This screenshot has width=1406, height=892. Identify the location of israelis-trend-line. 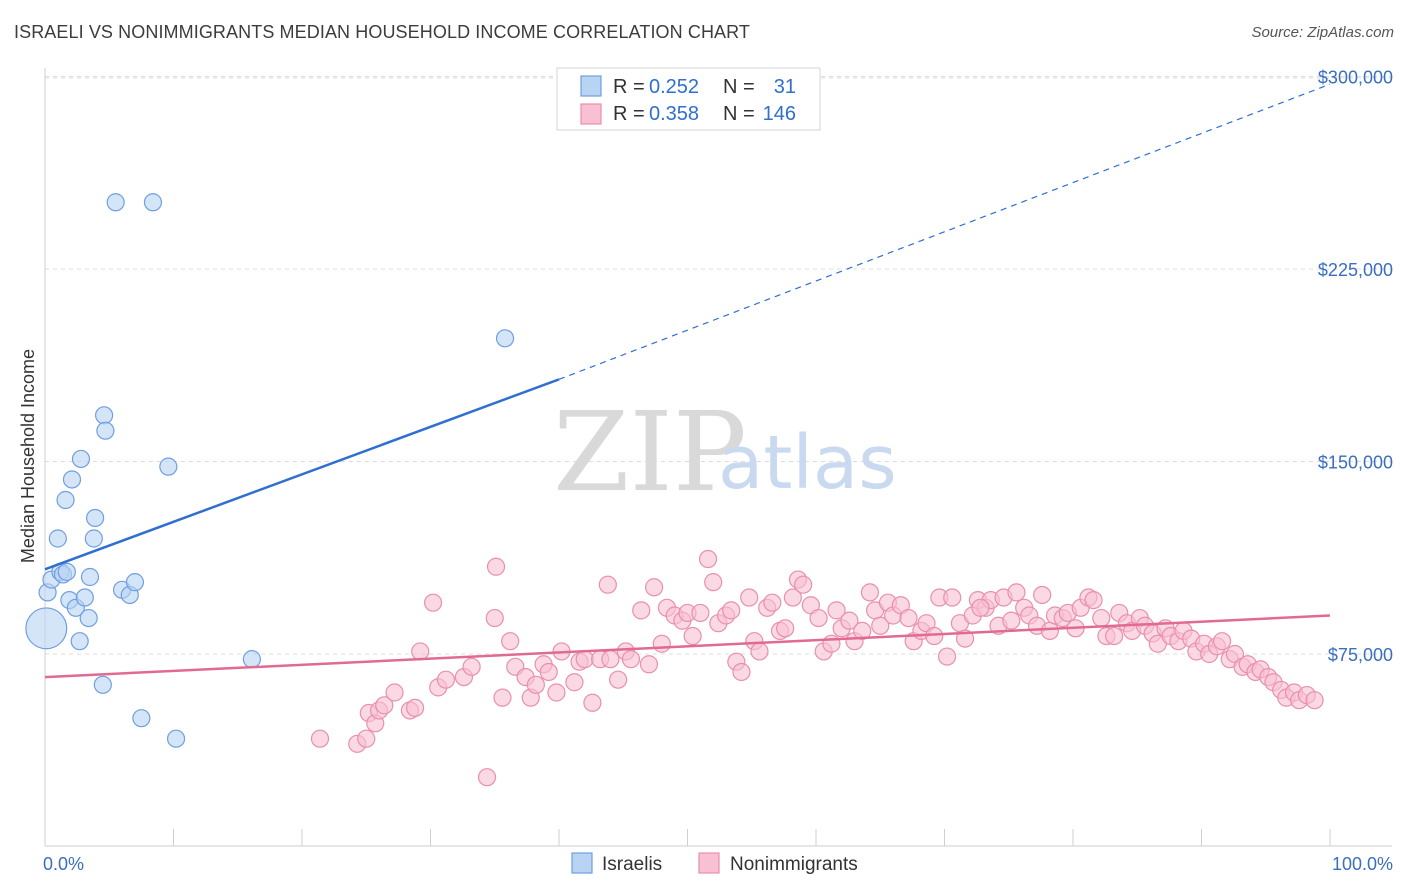
(302, 474).